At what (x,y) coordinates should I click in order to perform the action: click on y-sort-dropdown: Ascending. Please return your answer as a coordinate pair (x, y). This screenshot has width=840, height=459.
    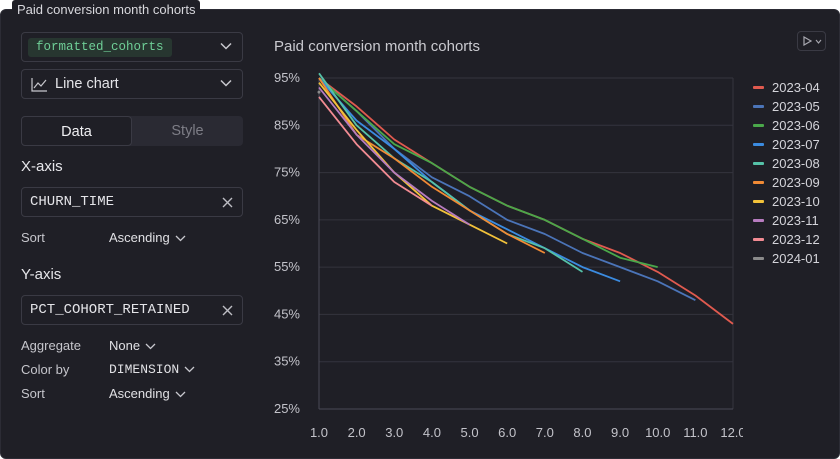
    Looking at the image, I should click on (147, 393).